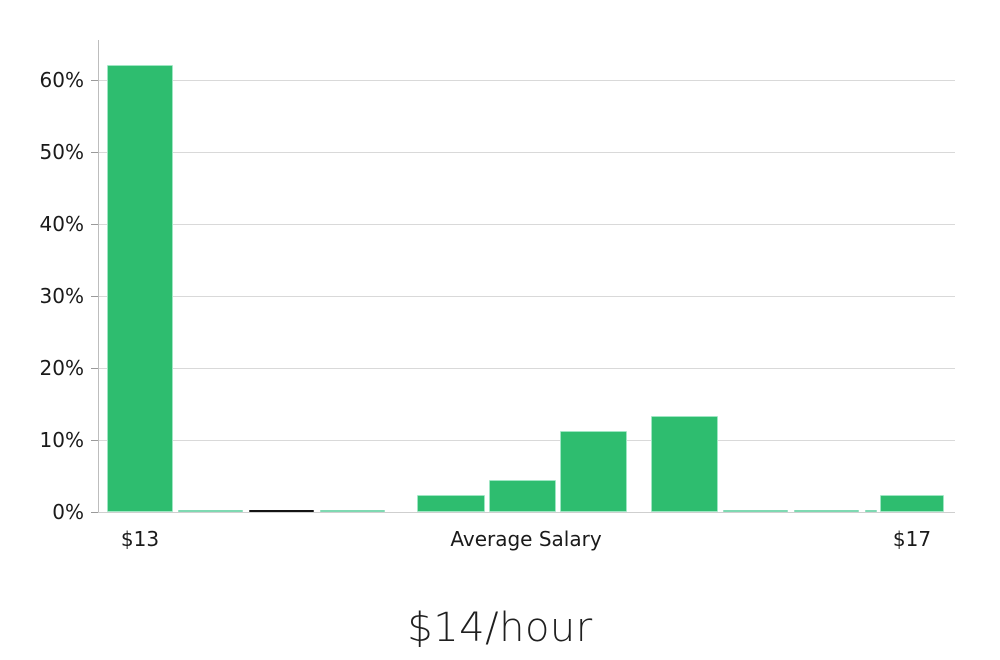  What do you see at coordinates (526, 539) in the screenshot?
I see `x-axis-title: Average Salary` at bounding box center [526, 539].